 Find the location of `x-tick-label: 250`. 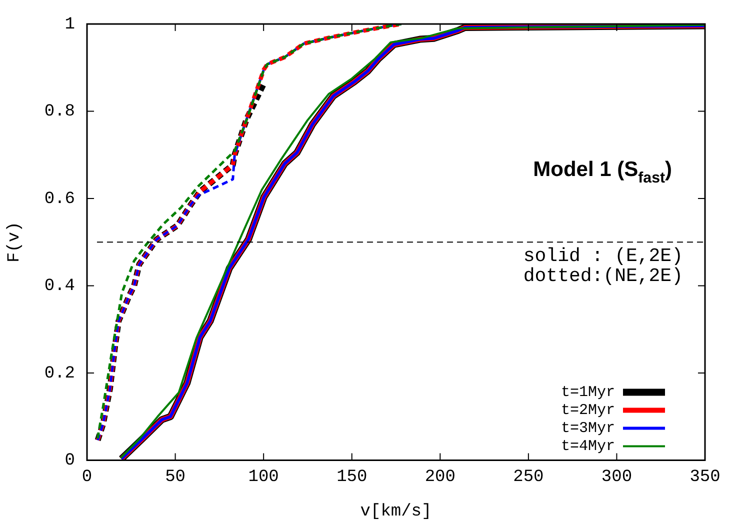

x-tick-label: 250 is located at coordinates (528, 477).